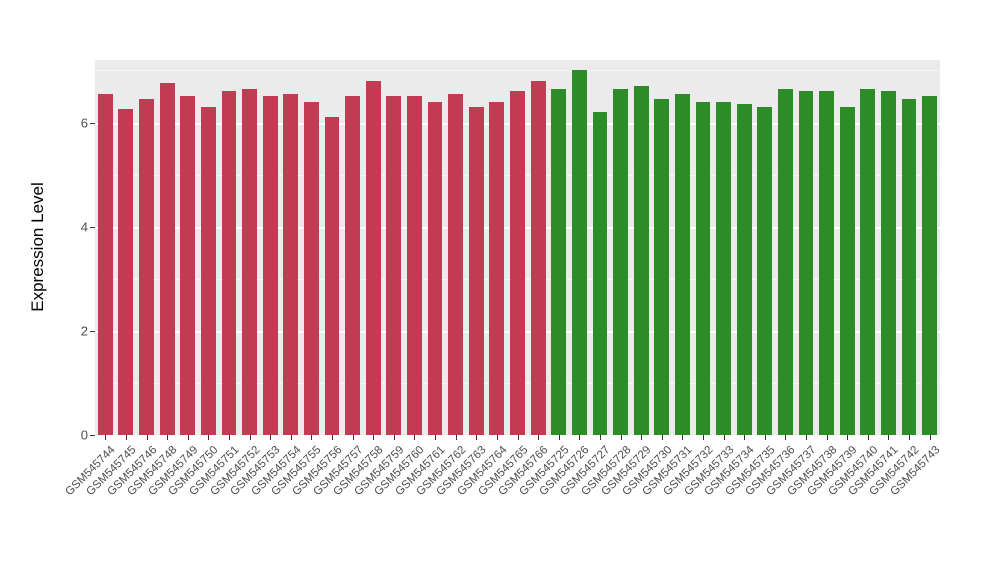  What do you see at coordinates (476, 270) in the screenshot?
I see `bar-GSM545763` at bounding box center [476, 270].